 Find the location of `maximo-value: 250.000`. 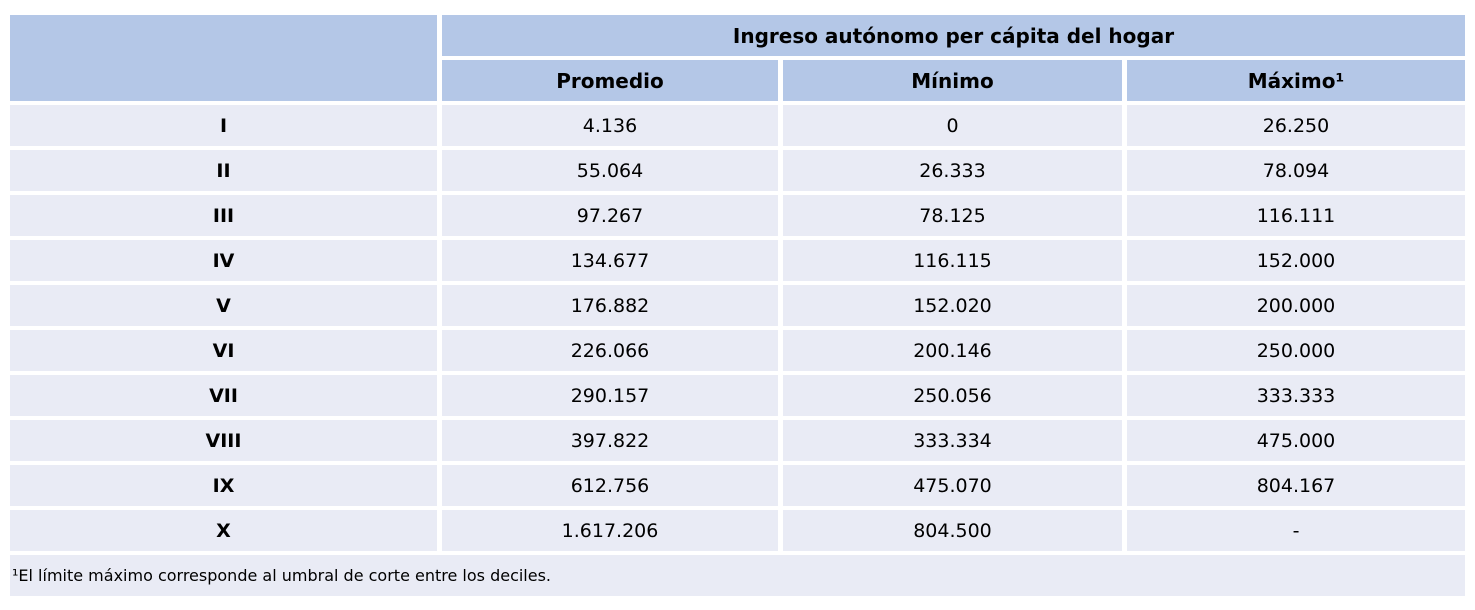

maximo-value: 250.000 is located at coordinates (1296, 350).